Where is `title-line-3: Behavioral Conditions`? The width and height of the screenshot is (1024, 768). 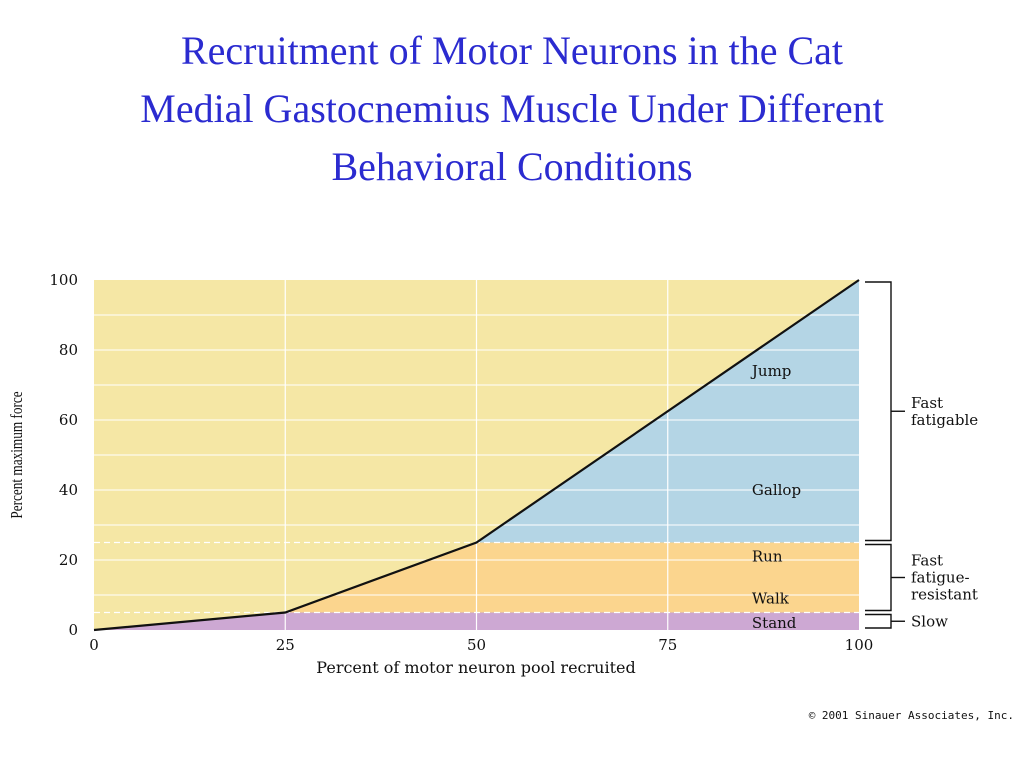
title-line-3: Behavioral Conditions is located at coordinates (512, 166).